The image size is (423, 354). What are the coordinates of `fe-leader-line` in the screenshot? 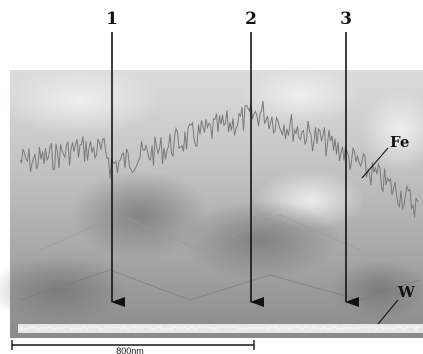 It's located at (375, 163).